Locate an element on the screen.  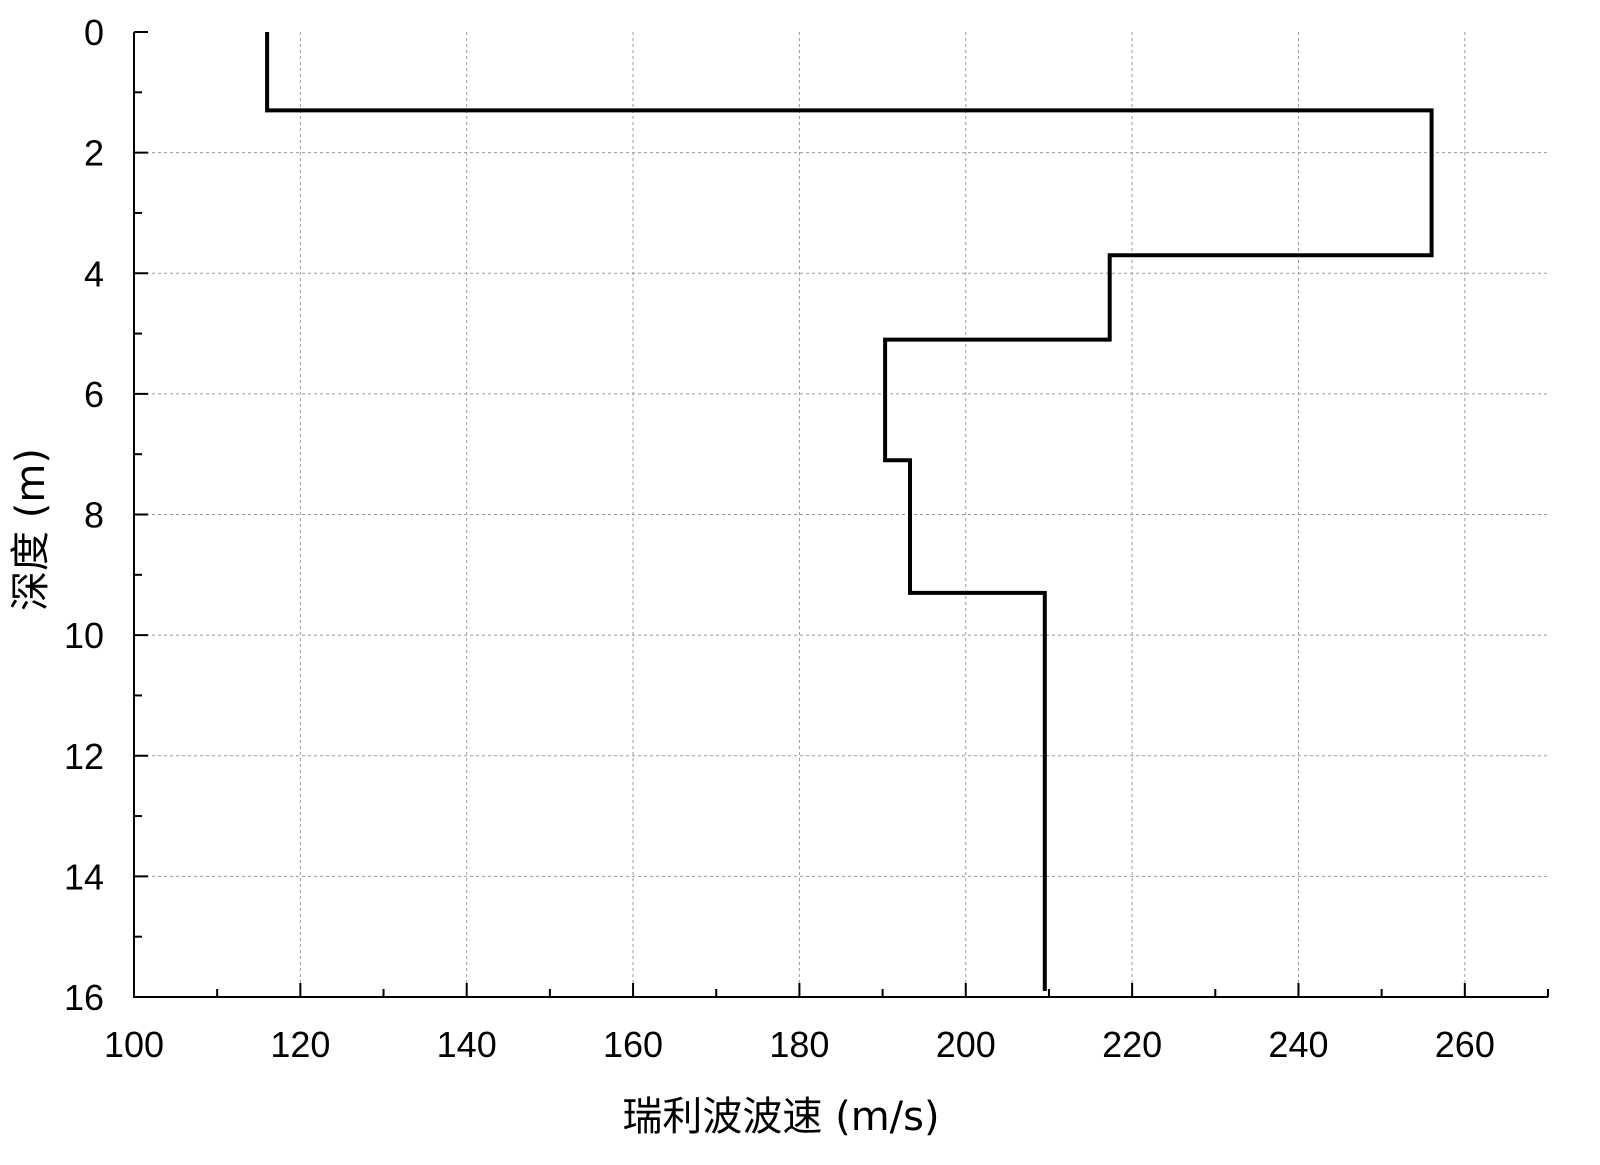
y-tick-label: 4 is located at coordinates (94, 273).